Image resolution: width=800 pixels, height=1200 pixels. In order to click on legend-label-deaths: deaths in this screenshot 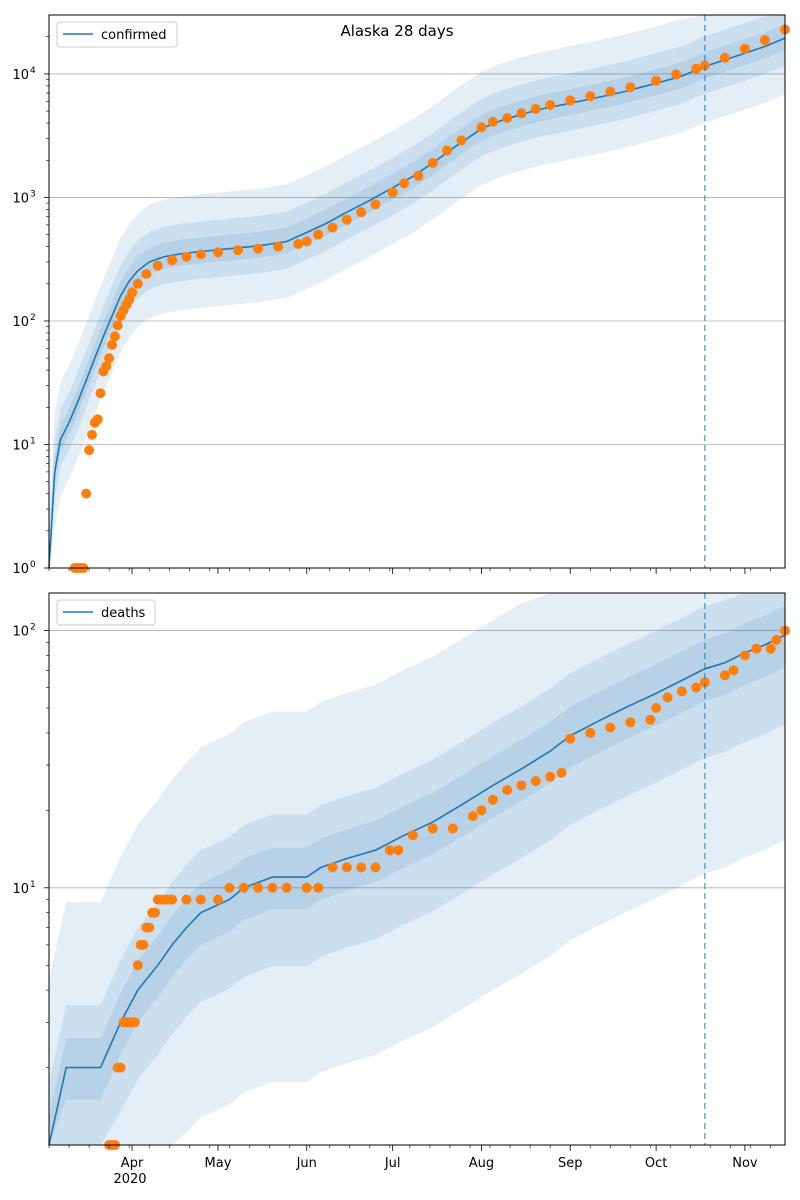, I will do `click(123, 613)`.